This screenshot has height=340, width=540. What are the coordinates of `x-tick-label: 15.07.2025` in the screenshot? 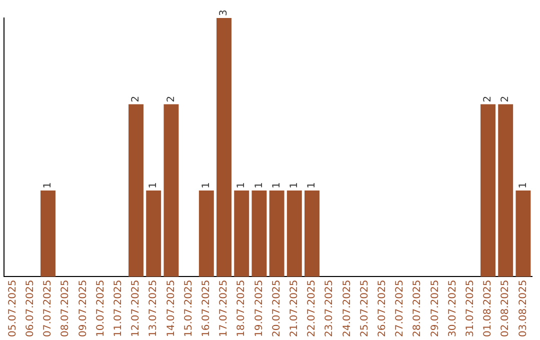 It's located at (188, 309).